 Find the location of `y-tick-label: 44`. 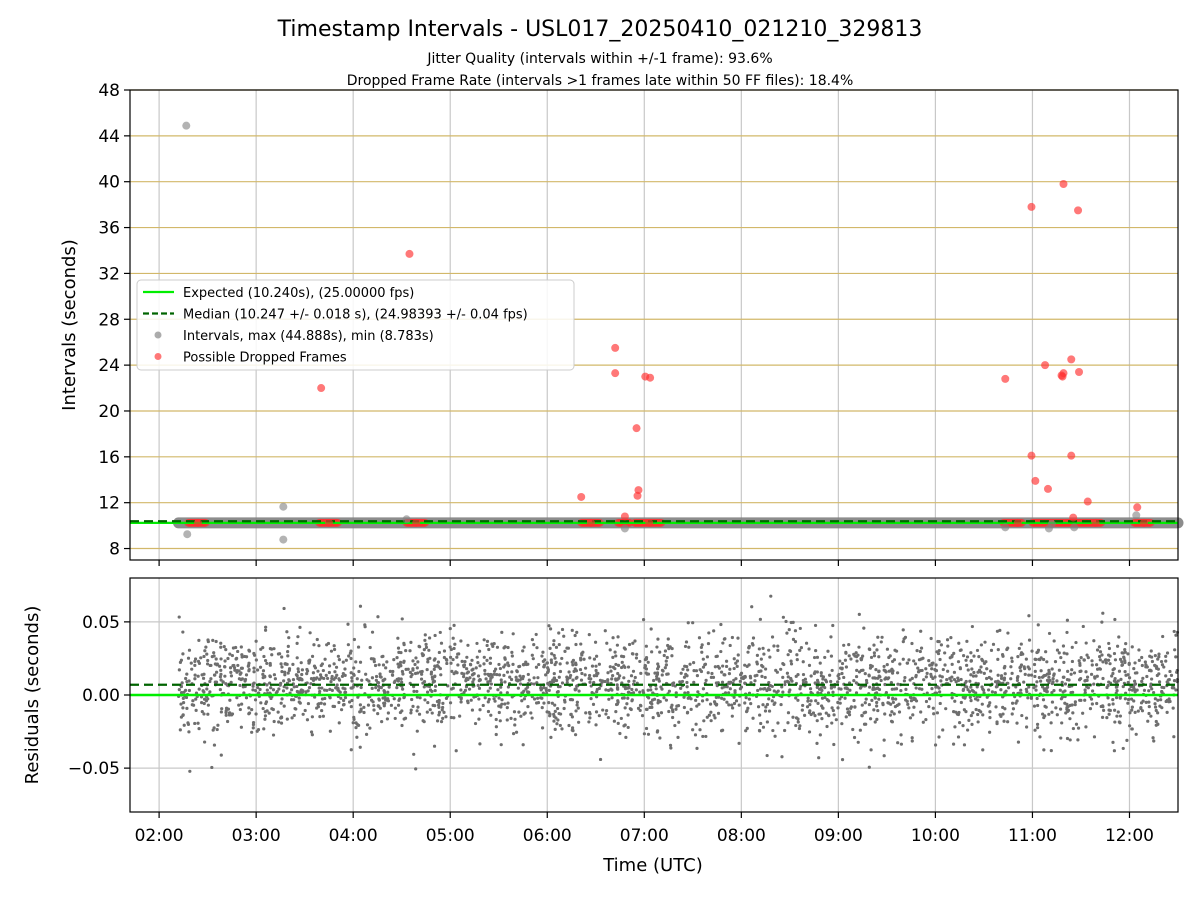

y-tick-label: 44 is located at coordinates (109, 137).